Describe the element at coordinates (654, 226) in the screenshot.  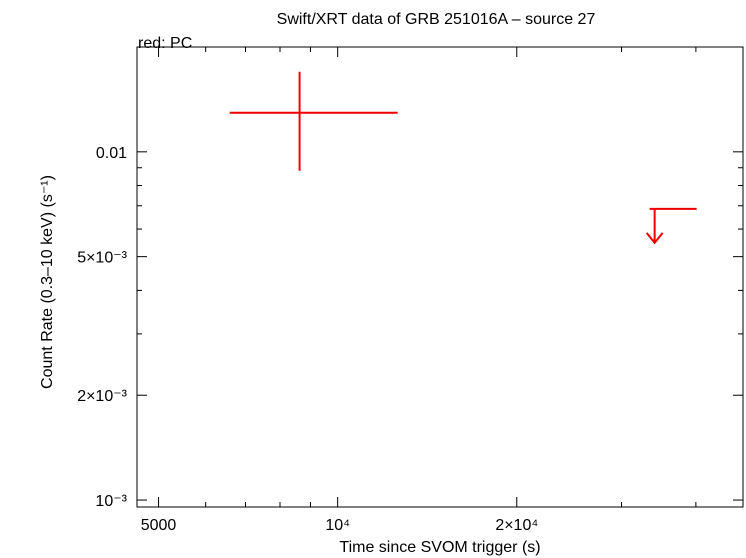
I see `upper-limit-arrow` at that location.